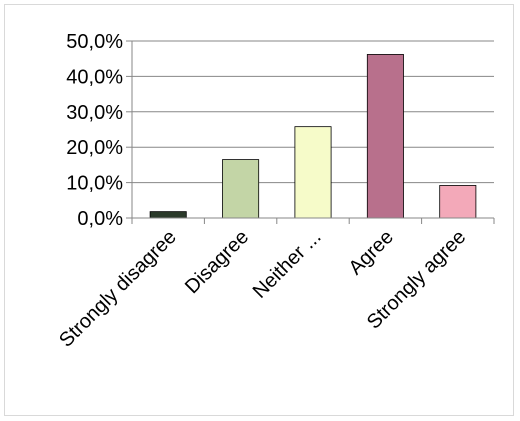 The image size is (520, 421). What do you see at coordinates (94, 113) in the screenshot?
I see `y-tick-label: 30,0%` at bounding box center [94, 113].